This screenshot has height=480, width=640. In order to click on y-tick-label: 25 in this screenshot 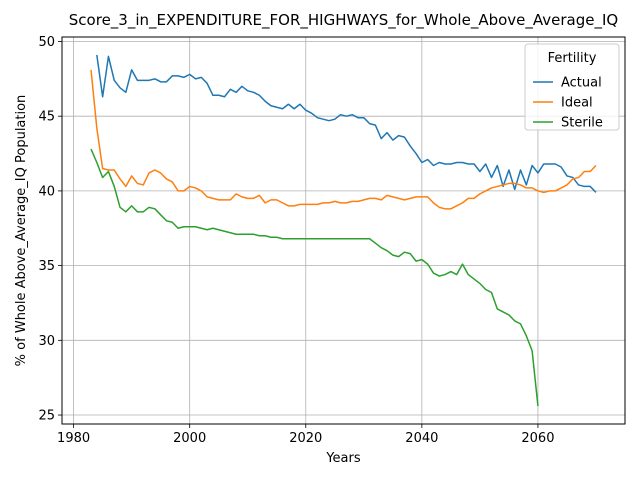, I will do `click(46, 416)`.